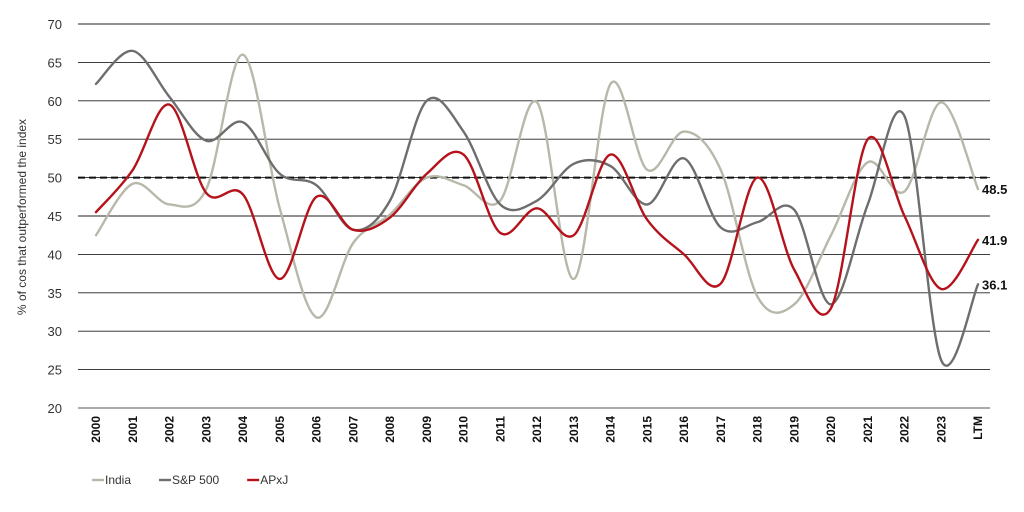  What do you see at coordinates (96, 429) in the screenshot?
I see `x-tick-label: 2000` at bounding box center [96, 429].